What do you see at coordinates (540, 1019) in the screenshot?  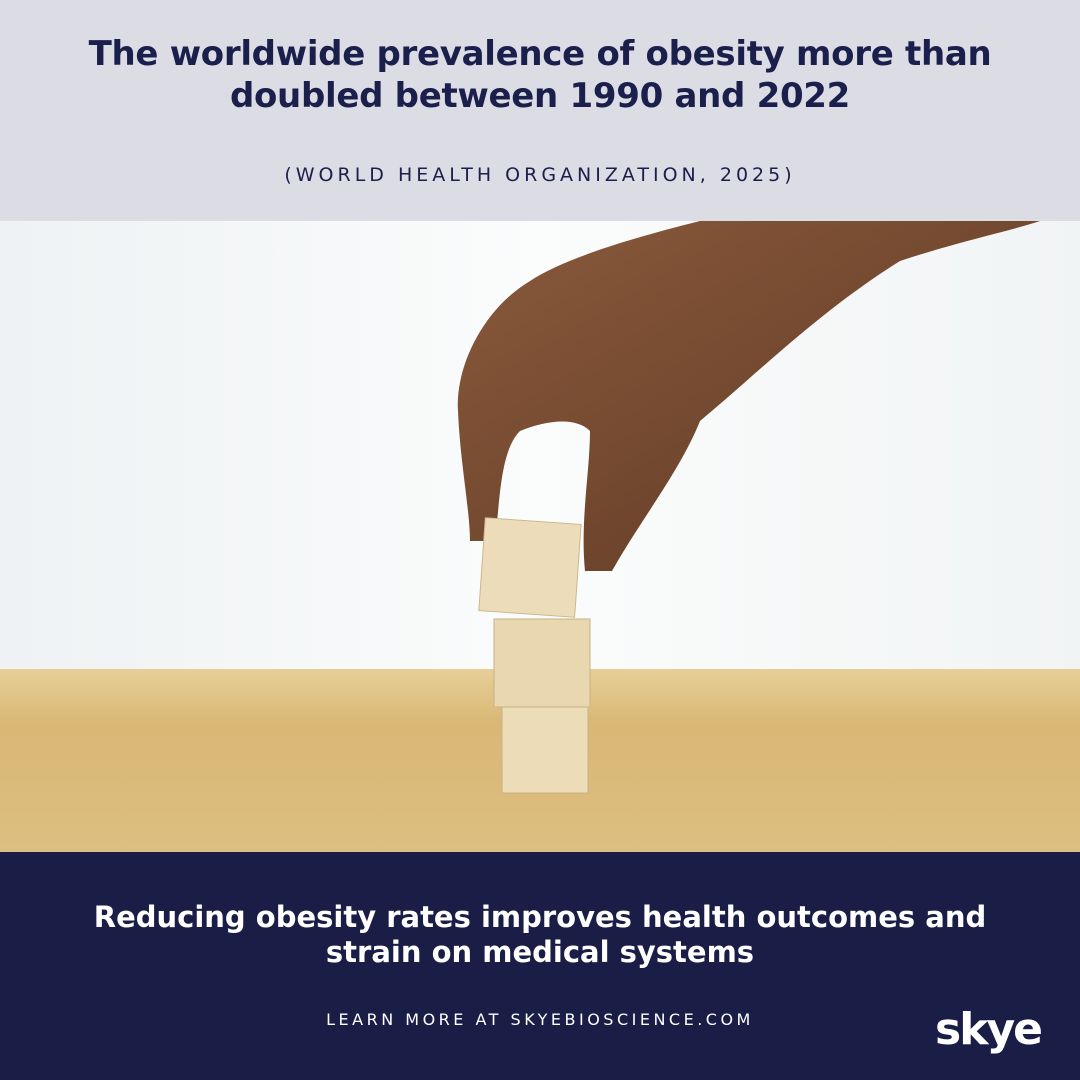 I see `link: LEARN MORE AT SKYEBIOSCIENCE.COM` at bounding box center [540, 1019].